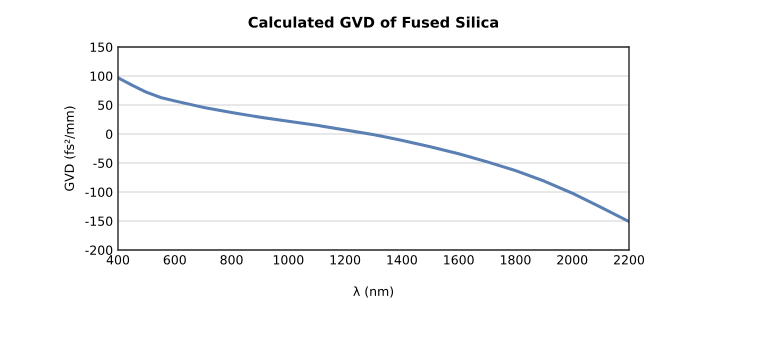 The image size is (772, 337). What do you see at coordinates (402, 260) in the screenshot?
I see `x-tick-label: 1400` at bounding box center [402, 260].